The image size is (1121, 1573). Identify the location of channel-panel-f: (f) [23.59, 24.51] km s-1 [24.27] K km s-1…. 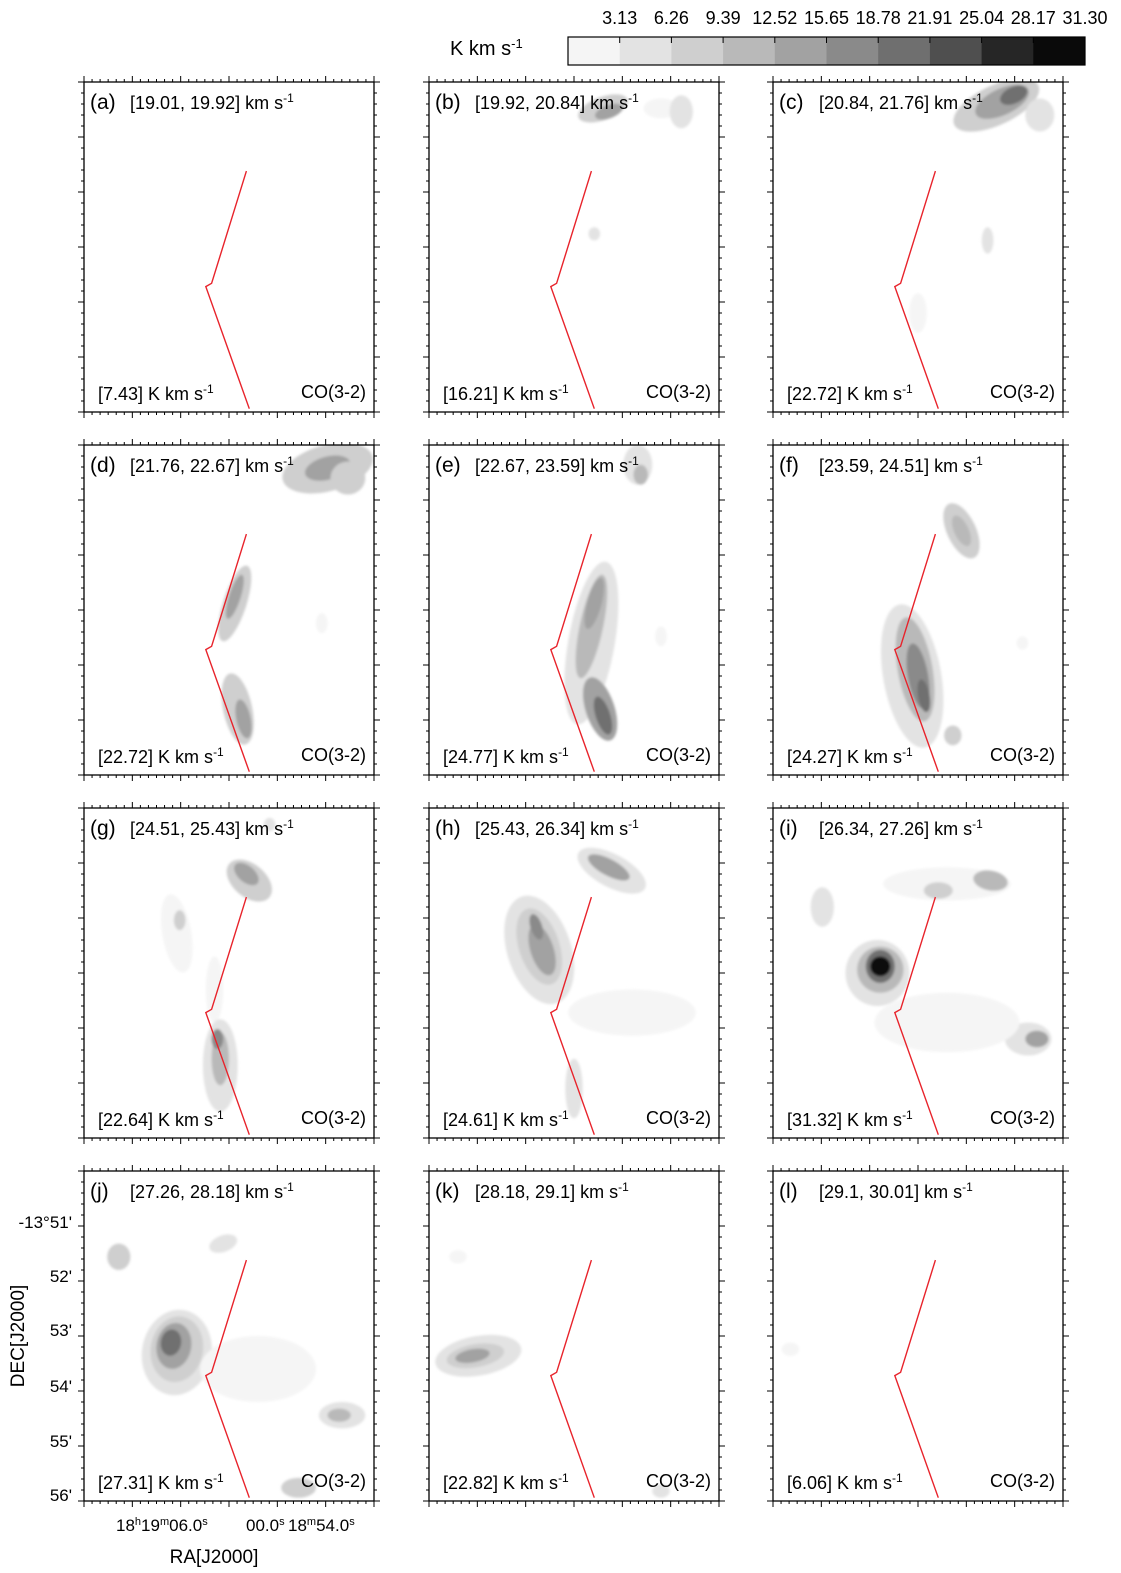
(918, 610).